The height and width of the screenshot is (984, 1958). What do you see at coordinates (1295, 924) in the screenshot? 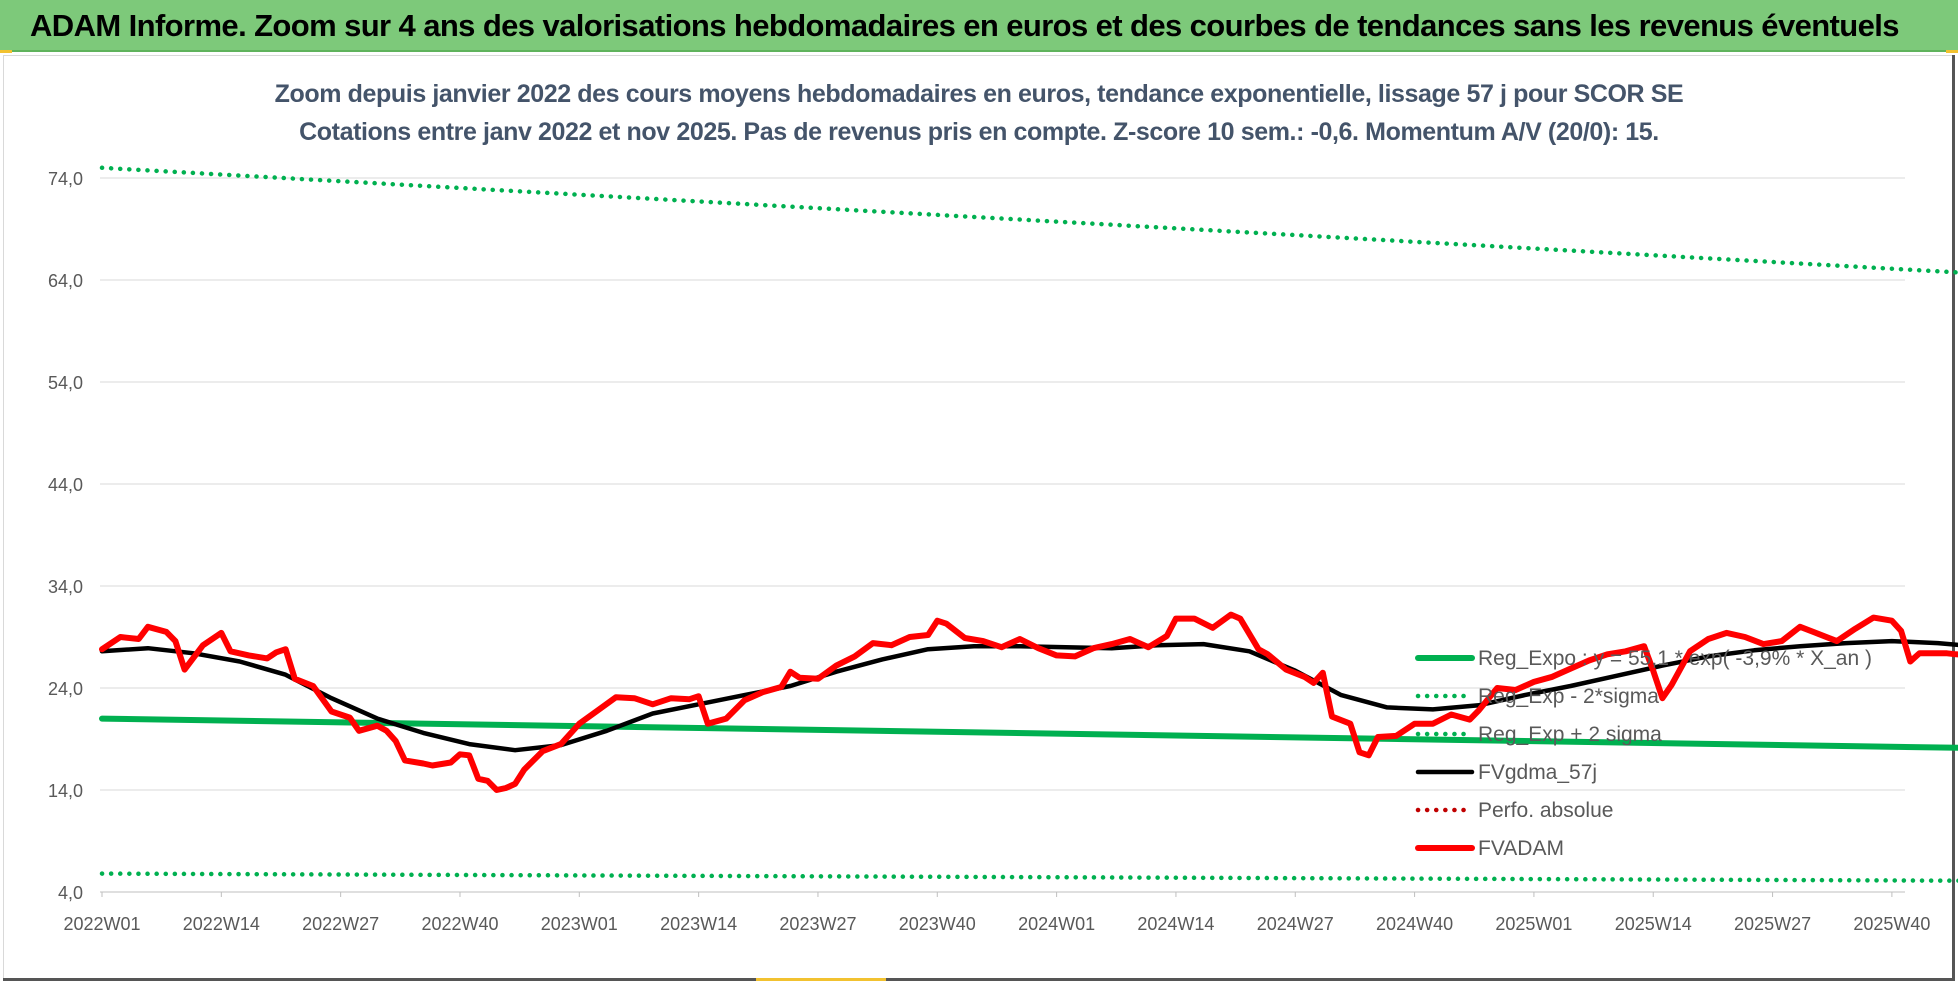
I see `x-tick-label: 2024W27` at bounding box center [1295, 924].